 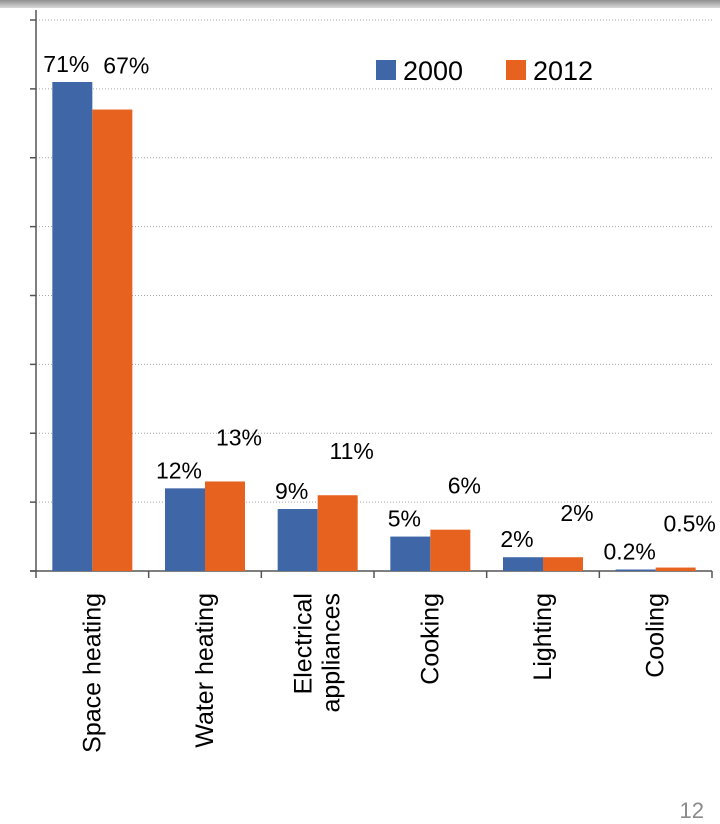 I want to click on data-label: 0.5%, so click(x=689, y=524).